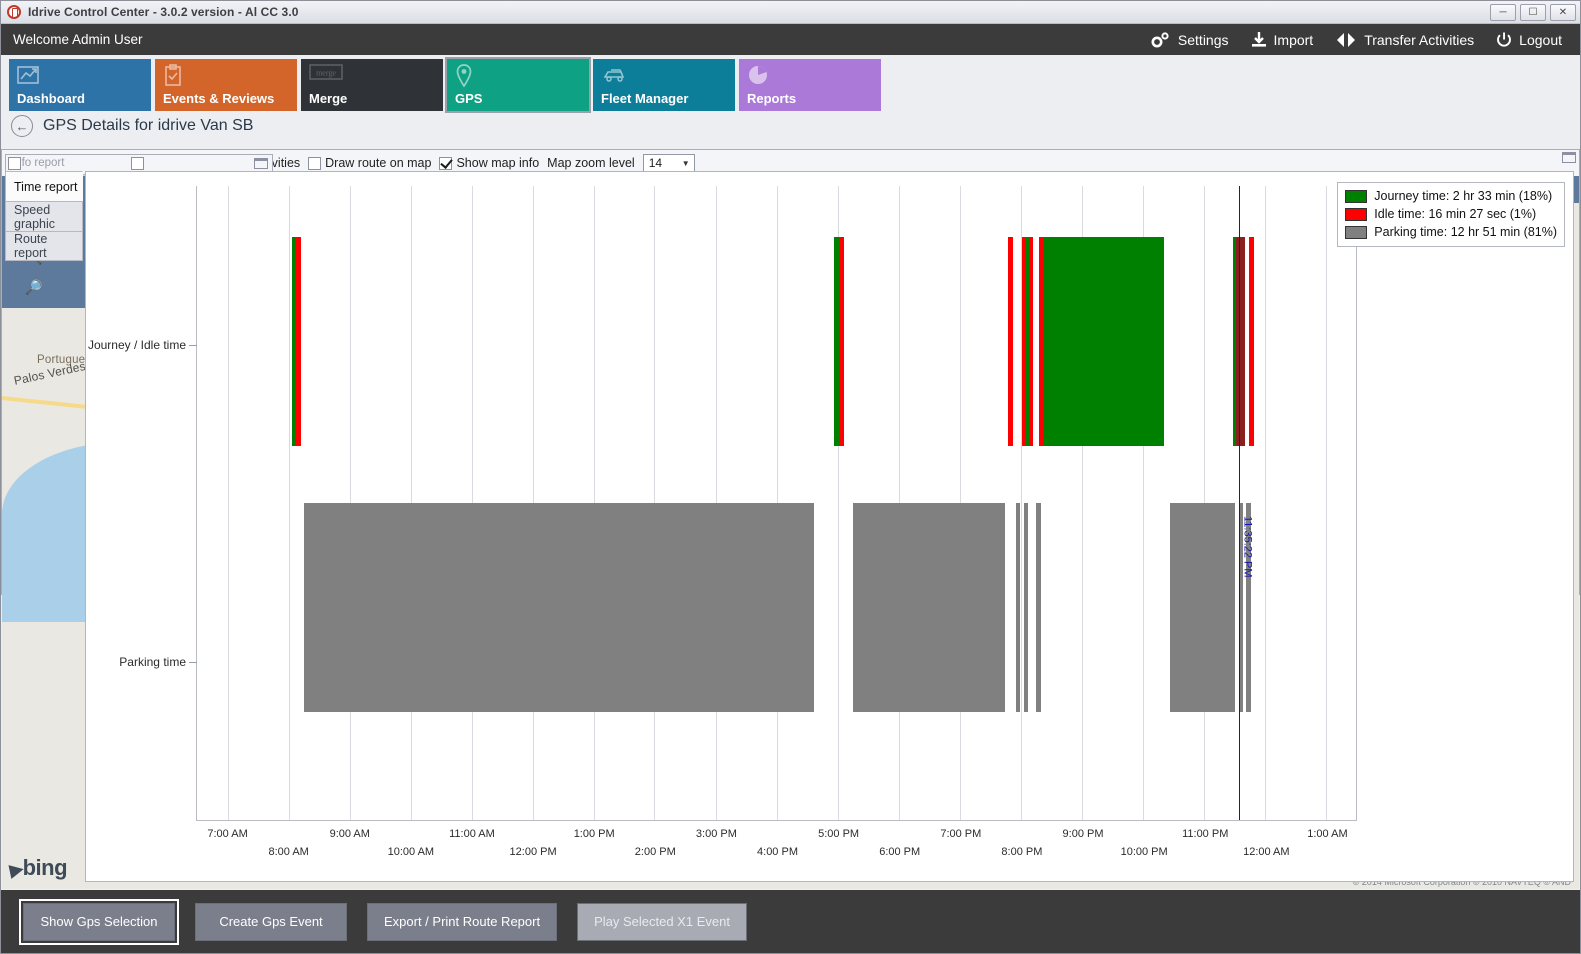 This screenshot has width=1581, height=954. I want to click on topmenu-settings: Settings, so click(1189, 40).